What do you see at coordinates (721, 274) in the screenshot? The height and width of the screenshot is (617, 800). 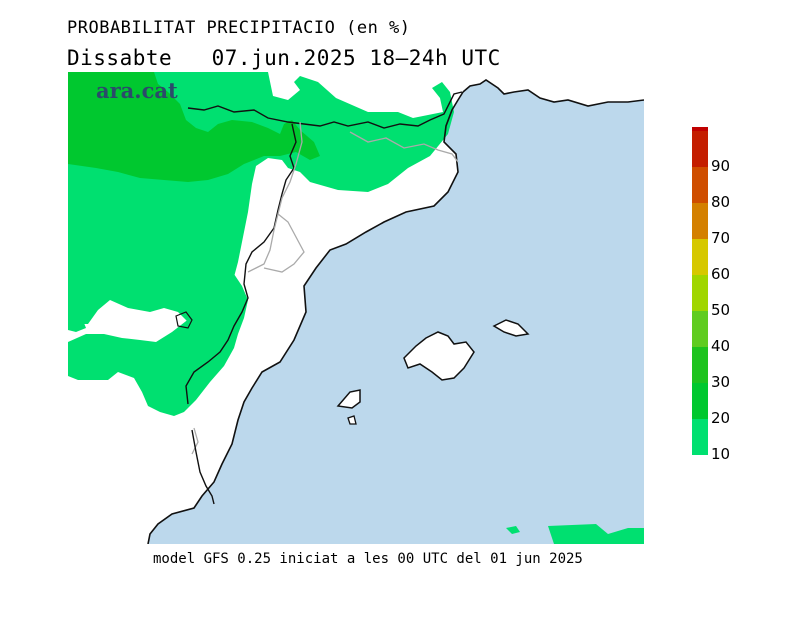 I see `legend-label-60: 60` at bounding box center [721, 274].